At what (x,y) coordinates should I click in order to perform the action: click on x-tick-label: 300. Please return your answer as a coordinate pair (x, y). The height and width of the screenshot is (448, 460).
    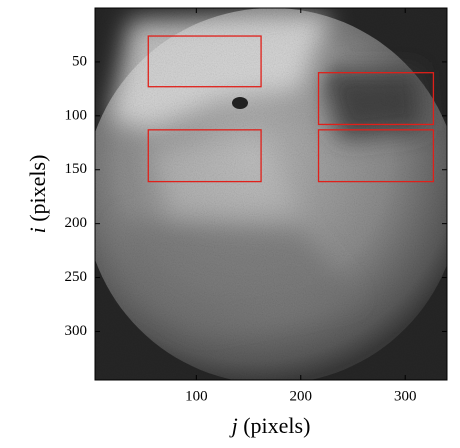
    Looking at the image, I should click on (405, 396).